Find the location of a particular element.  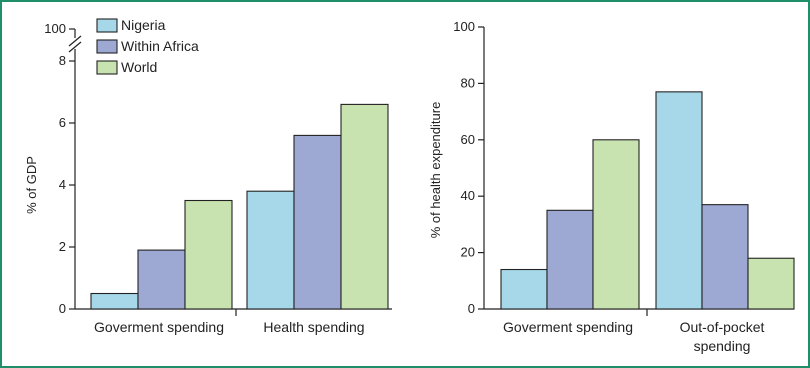

right-y-ticks: 0 20 40 60 80 100 is located at coordinates (468, 167).